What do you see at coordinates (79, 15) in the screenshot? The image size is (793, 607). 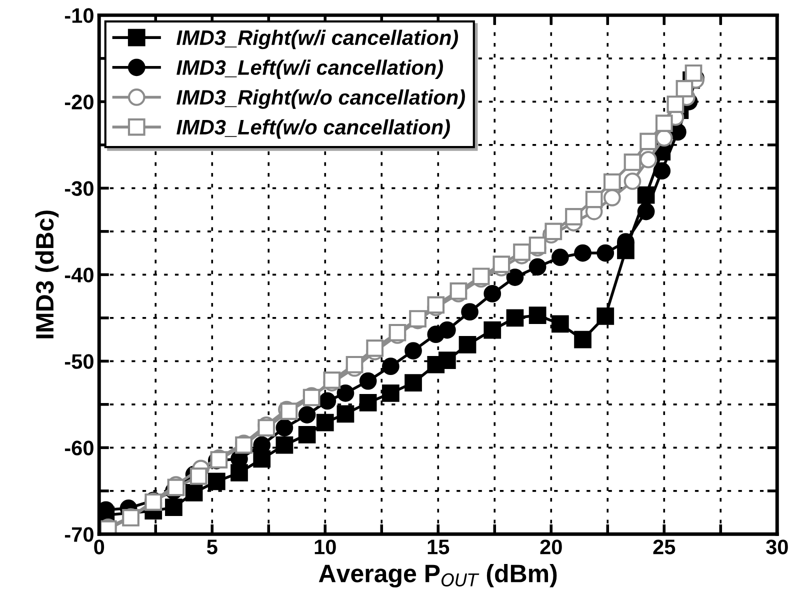 I see `y-tick-label: -10` at bounding box center [79, 15].